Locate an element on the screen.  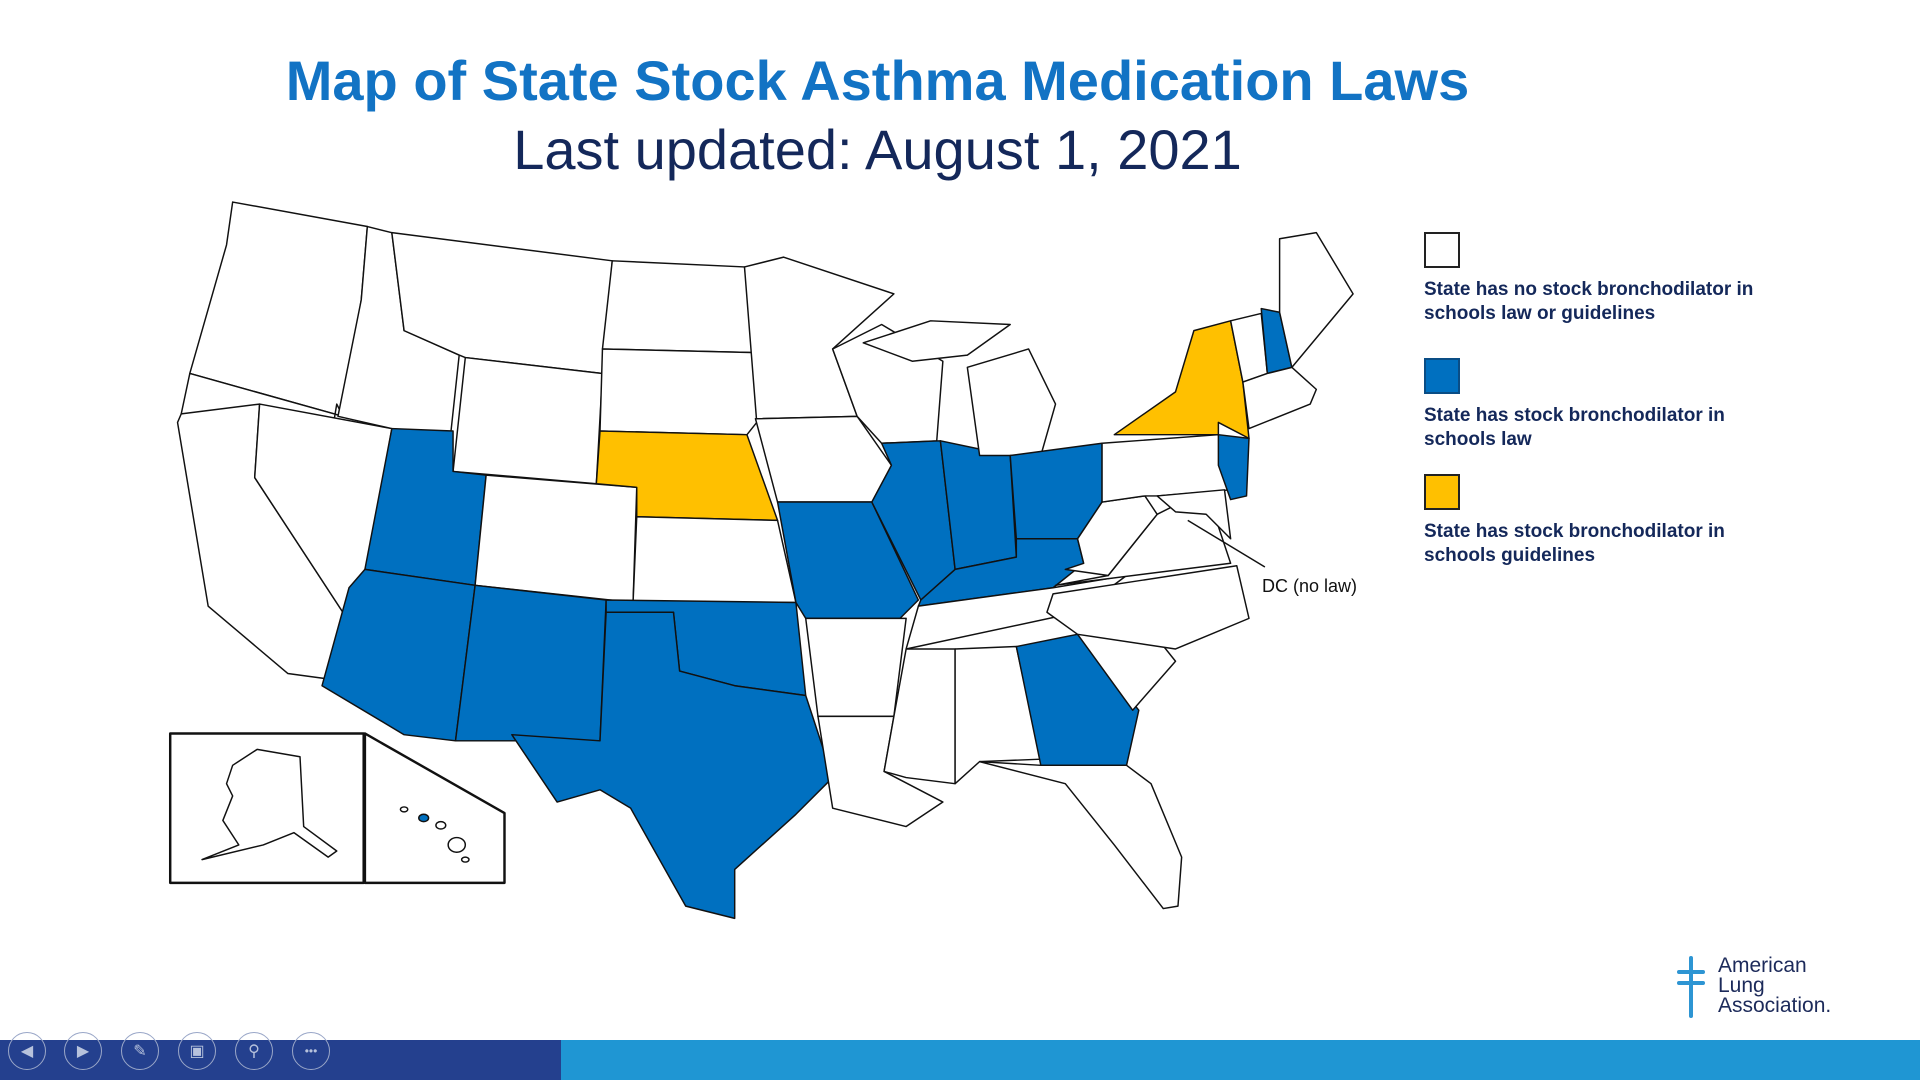
state-nj is located at coordinates (1233, 467).